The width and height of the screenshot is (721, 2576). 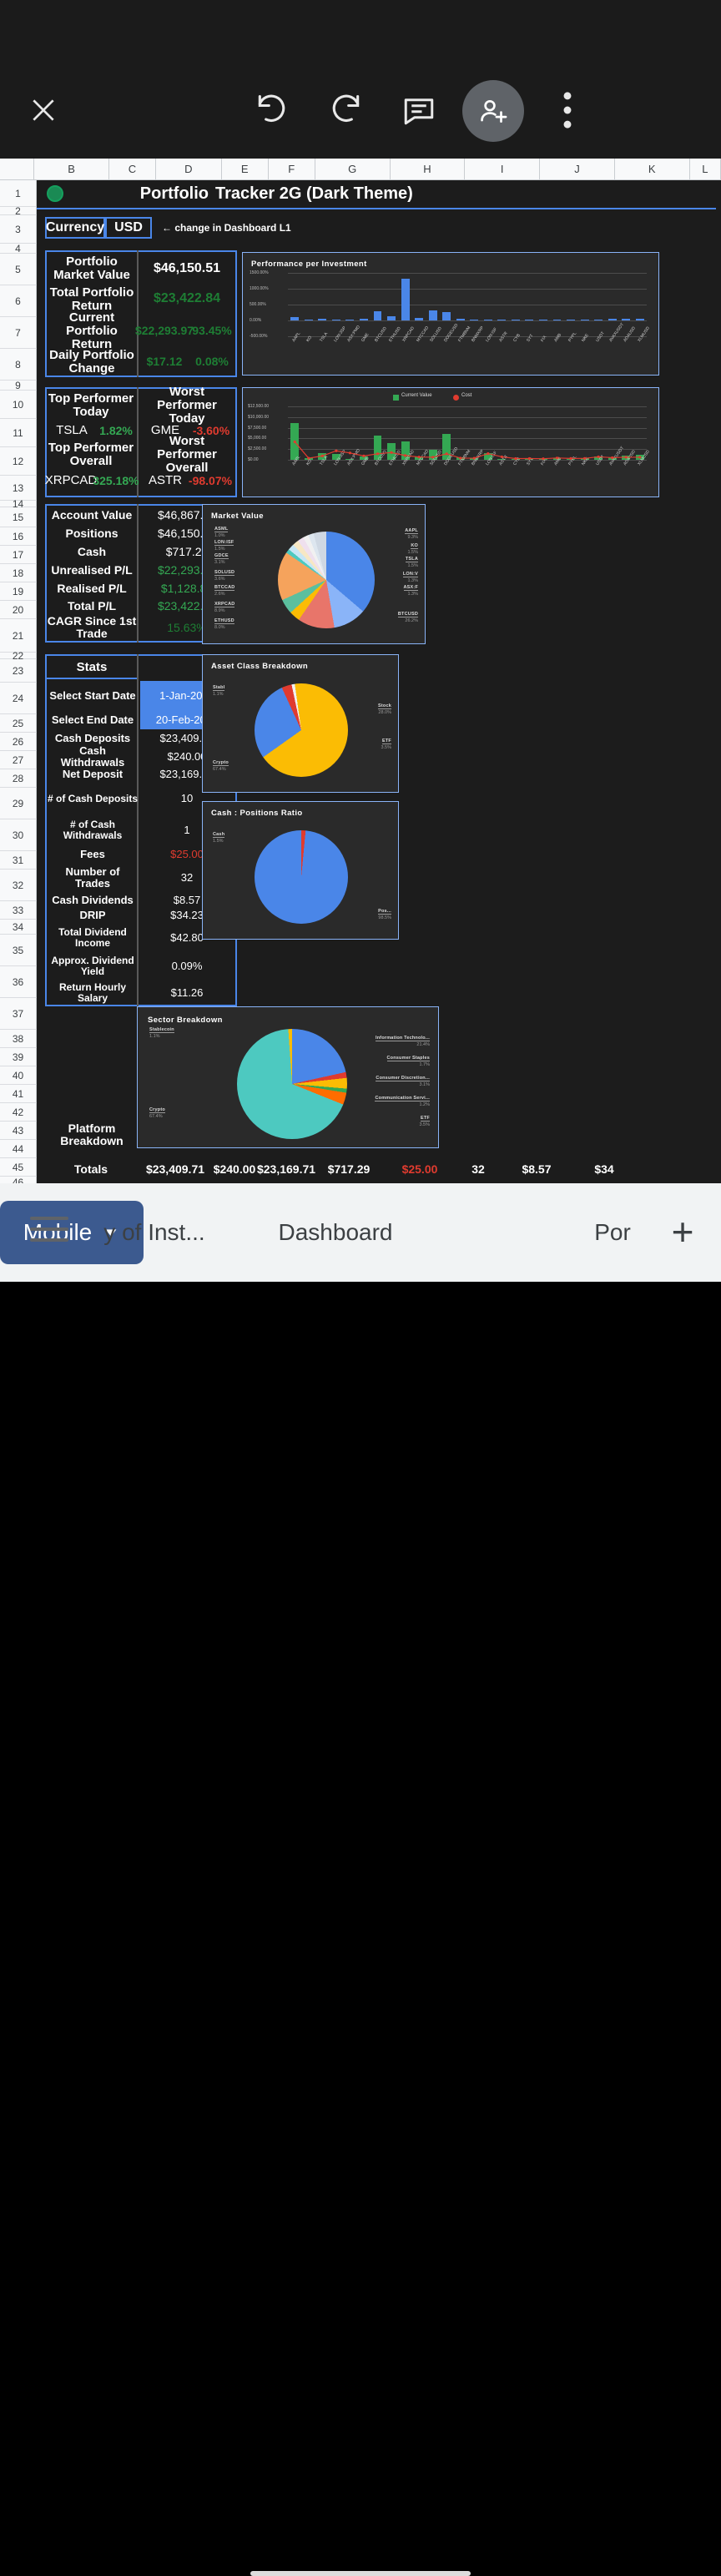 I want to click on row-header-31: 31, so click(x=18, y=860).